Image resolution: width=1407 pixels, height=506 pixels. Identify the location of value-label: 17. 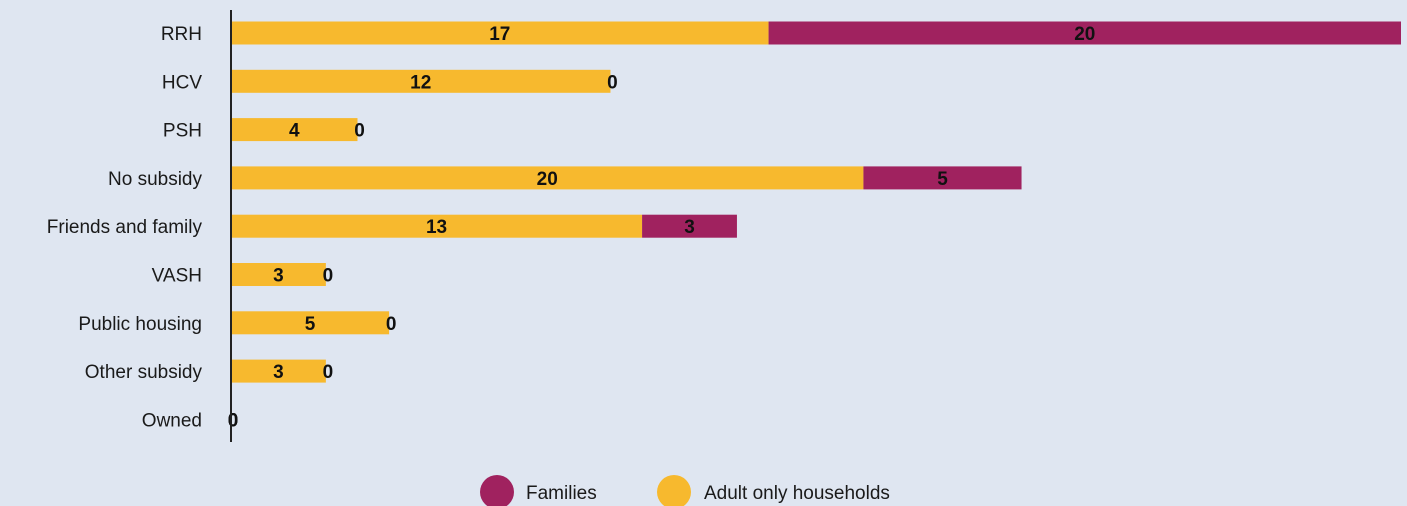
(499, 34).